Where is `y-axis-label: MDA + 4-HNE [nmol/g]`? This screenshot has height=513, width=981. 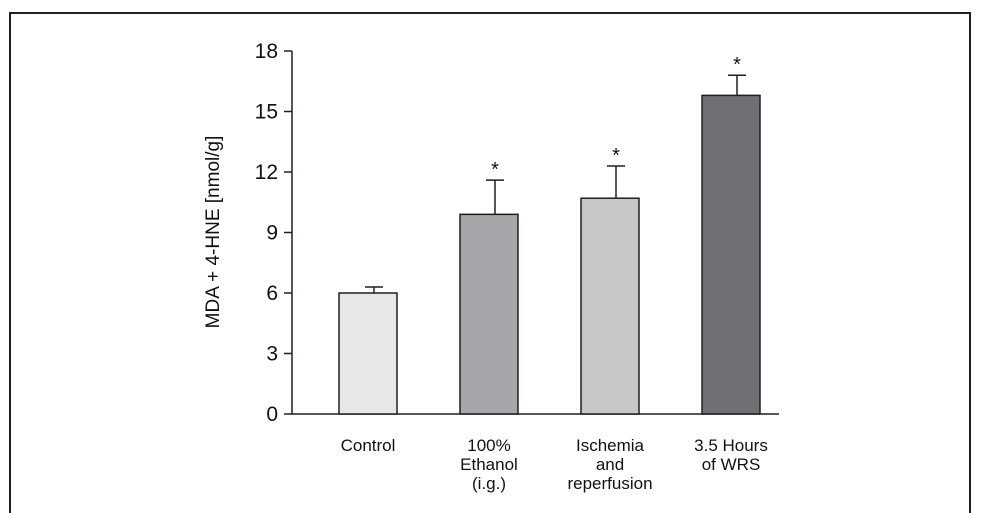
y-axis-label: MDA + 4-HNE [nmol/g] is located at coordinates (213, 232).